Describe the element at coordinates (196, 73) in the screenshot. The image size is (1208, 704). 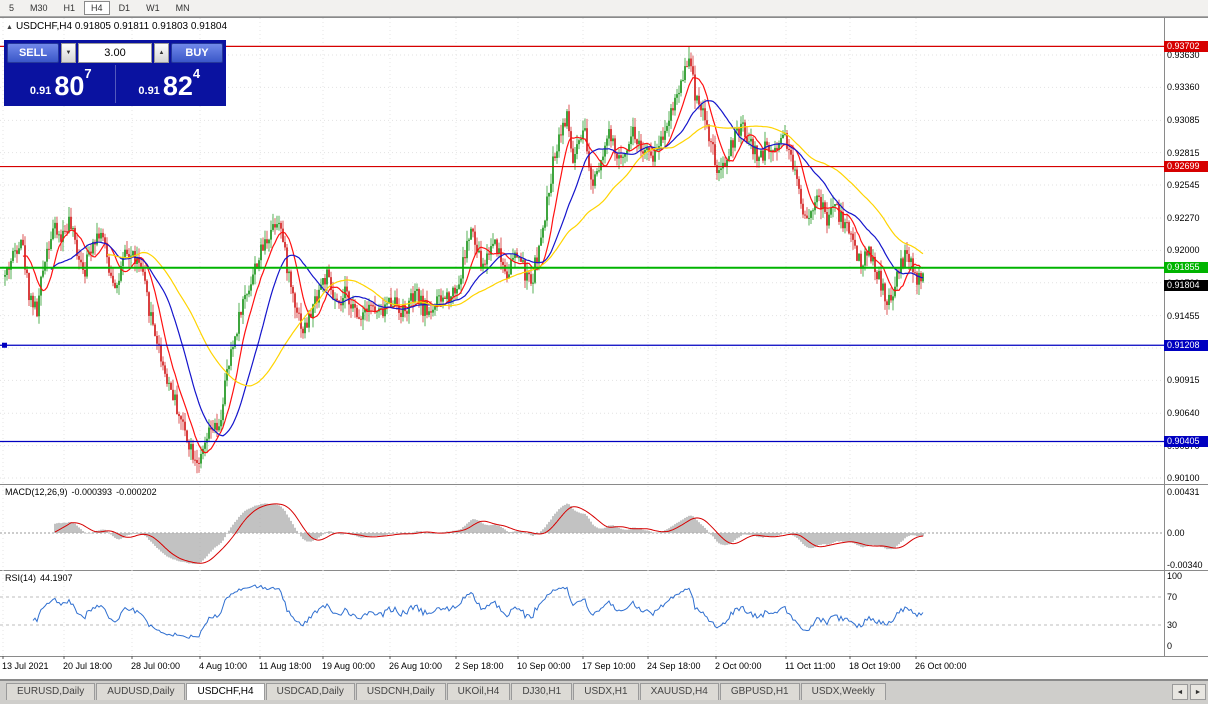
I see `buy-price-pip: 4` at that location.